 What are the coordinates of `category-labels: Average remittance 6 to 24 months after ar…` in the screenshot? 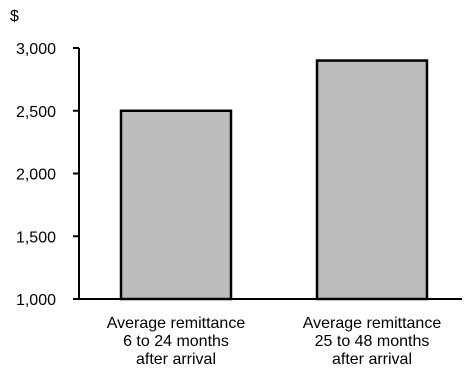 It's located at (274, 341).